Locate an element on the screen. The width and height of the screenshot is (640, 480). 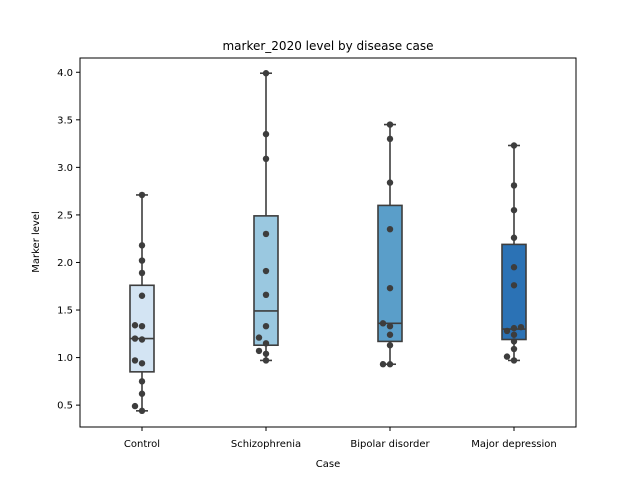
y-axis-label: Marker level is located at coordinates (36, 242).